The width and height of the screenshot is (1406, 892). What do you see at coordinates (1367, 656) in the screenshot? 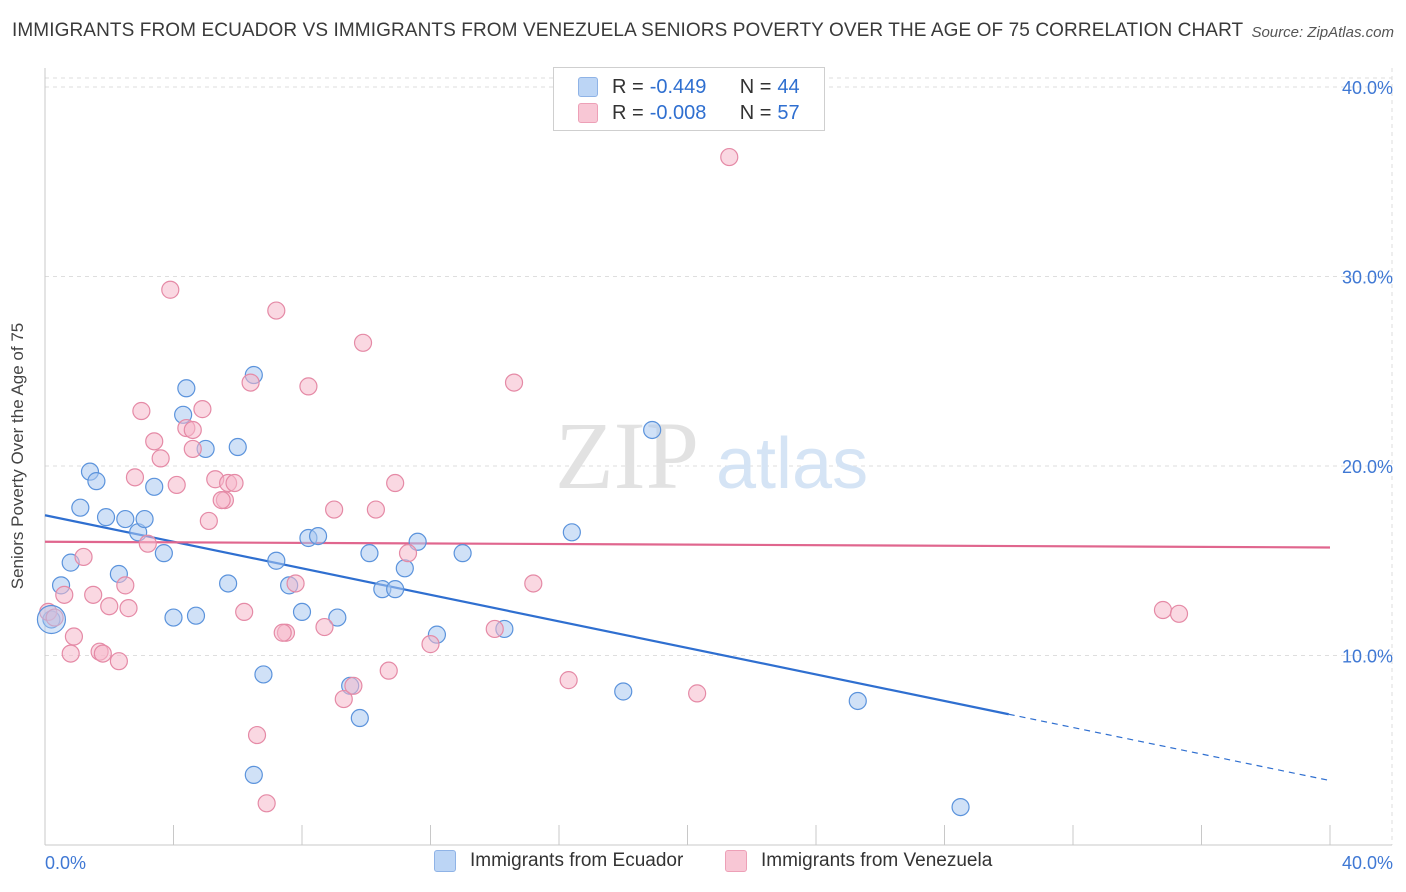
I see `y-tick-label: 10.0%` at bounding box center [1367, 656].